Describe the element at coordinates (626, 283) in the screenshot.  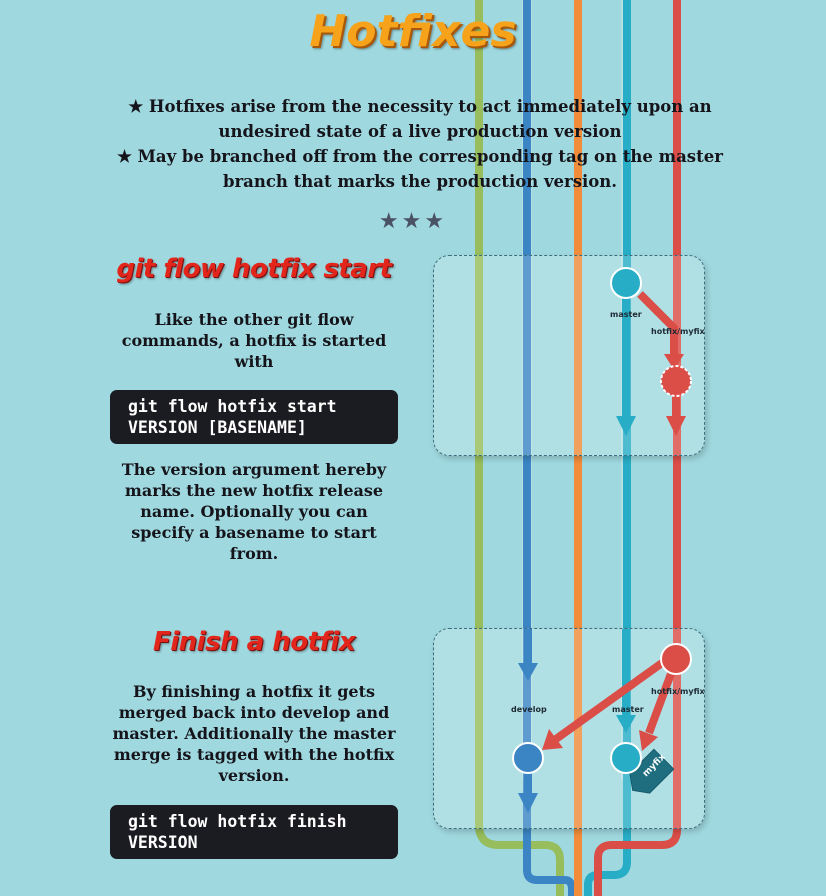
I see `master-commit-node` at that location.